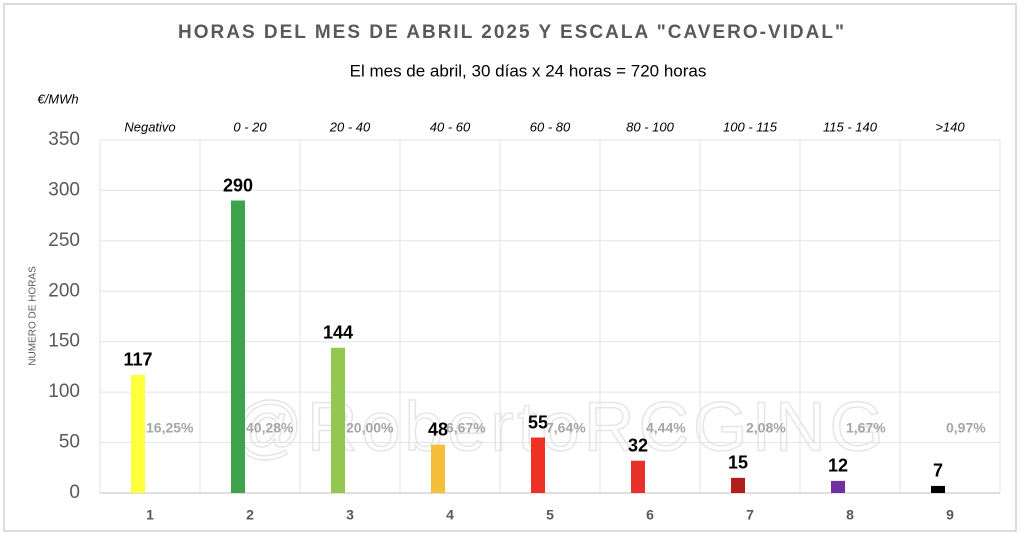 This screenshot has height=542, width=1024. What do you see at coordinates (270, 428) in the screenshot?
I see `percent-label: 40,28%` at bounding box center [270, 428].